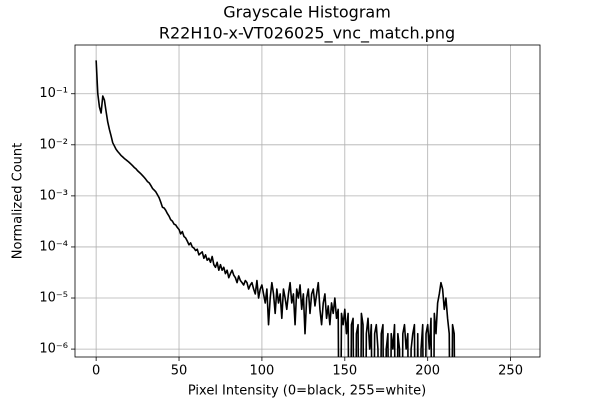  Describe the element at coordinates (307, 391) in the screenshot. I see `x-axis-label: Pixel Intensity (0=black, 255=white)` at that location.